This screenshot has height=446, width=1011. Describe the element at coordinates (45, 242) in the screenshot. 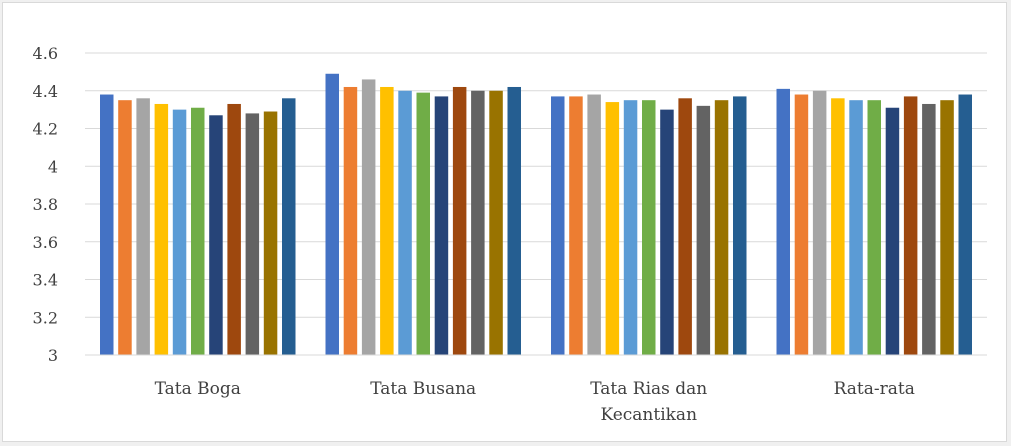

I see `y-tick-label: 3.6` at that location.